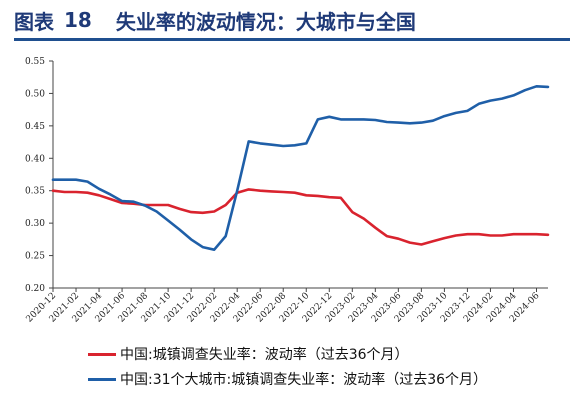 This screenshot has width=580, height=405. I want to click on y-tick-label: 0.40, so click(35, 159).